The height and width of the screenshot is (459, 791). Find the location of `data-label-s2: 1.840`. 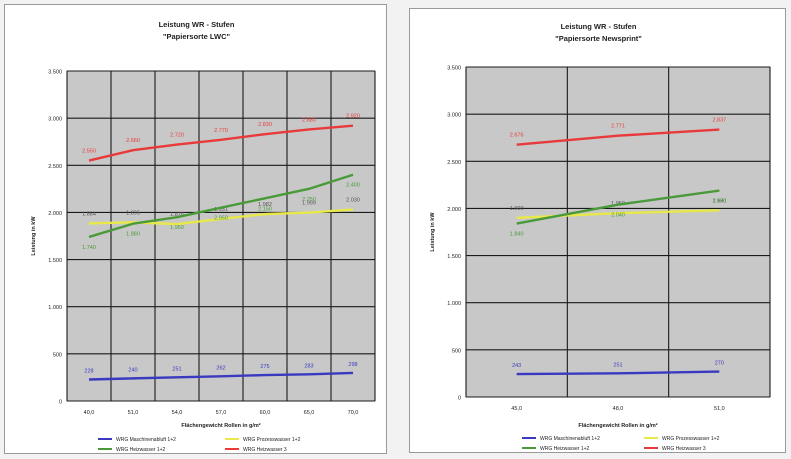

data-label-s2: 1.840 is located at coordinates (517, 235).